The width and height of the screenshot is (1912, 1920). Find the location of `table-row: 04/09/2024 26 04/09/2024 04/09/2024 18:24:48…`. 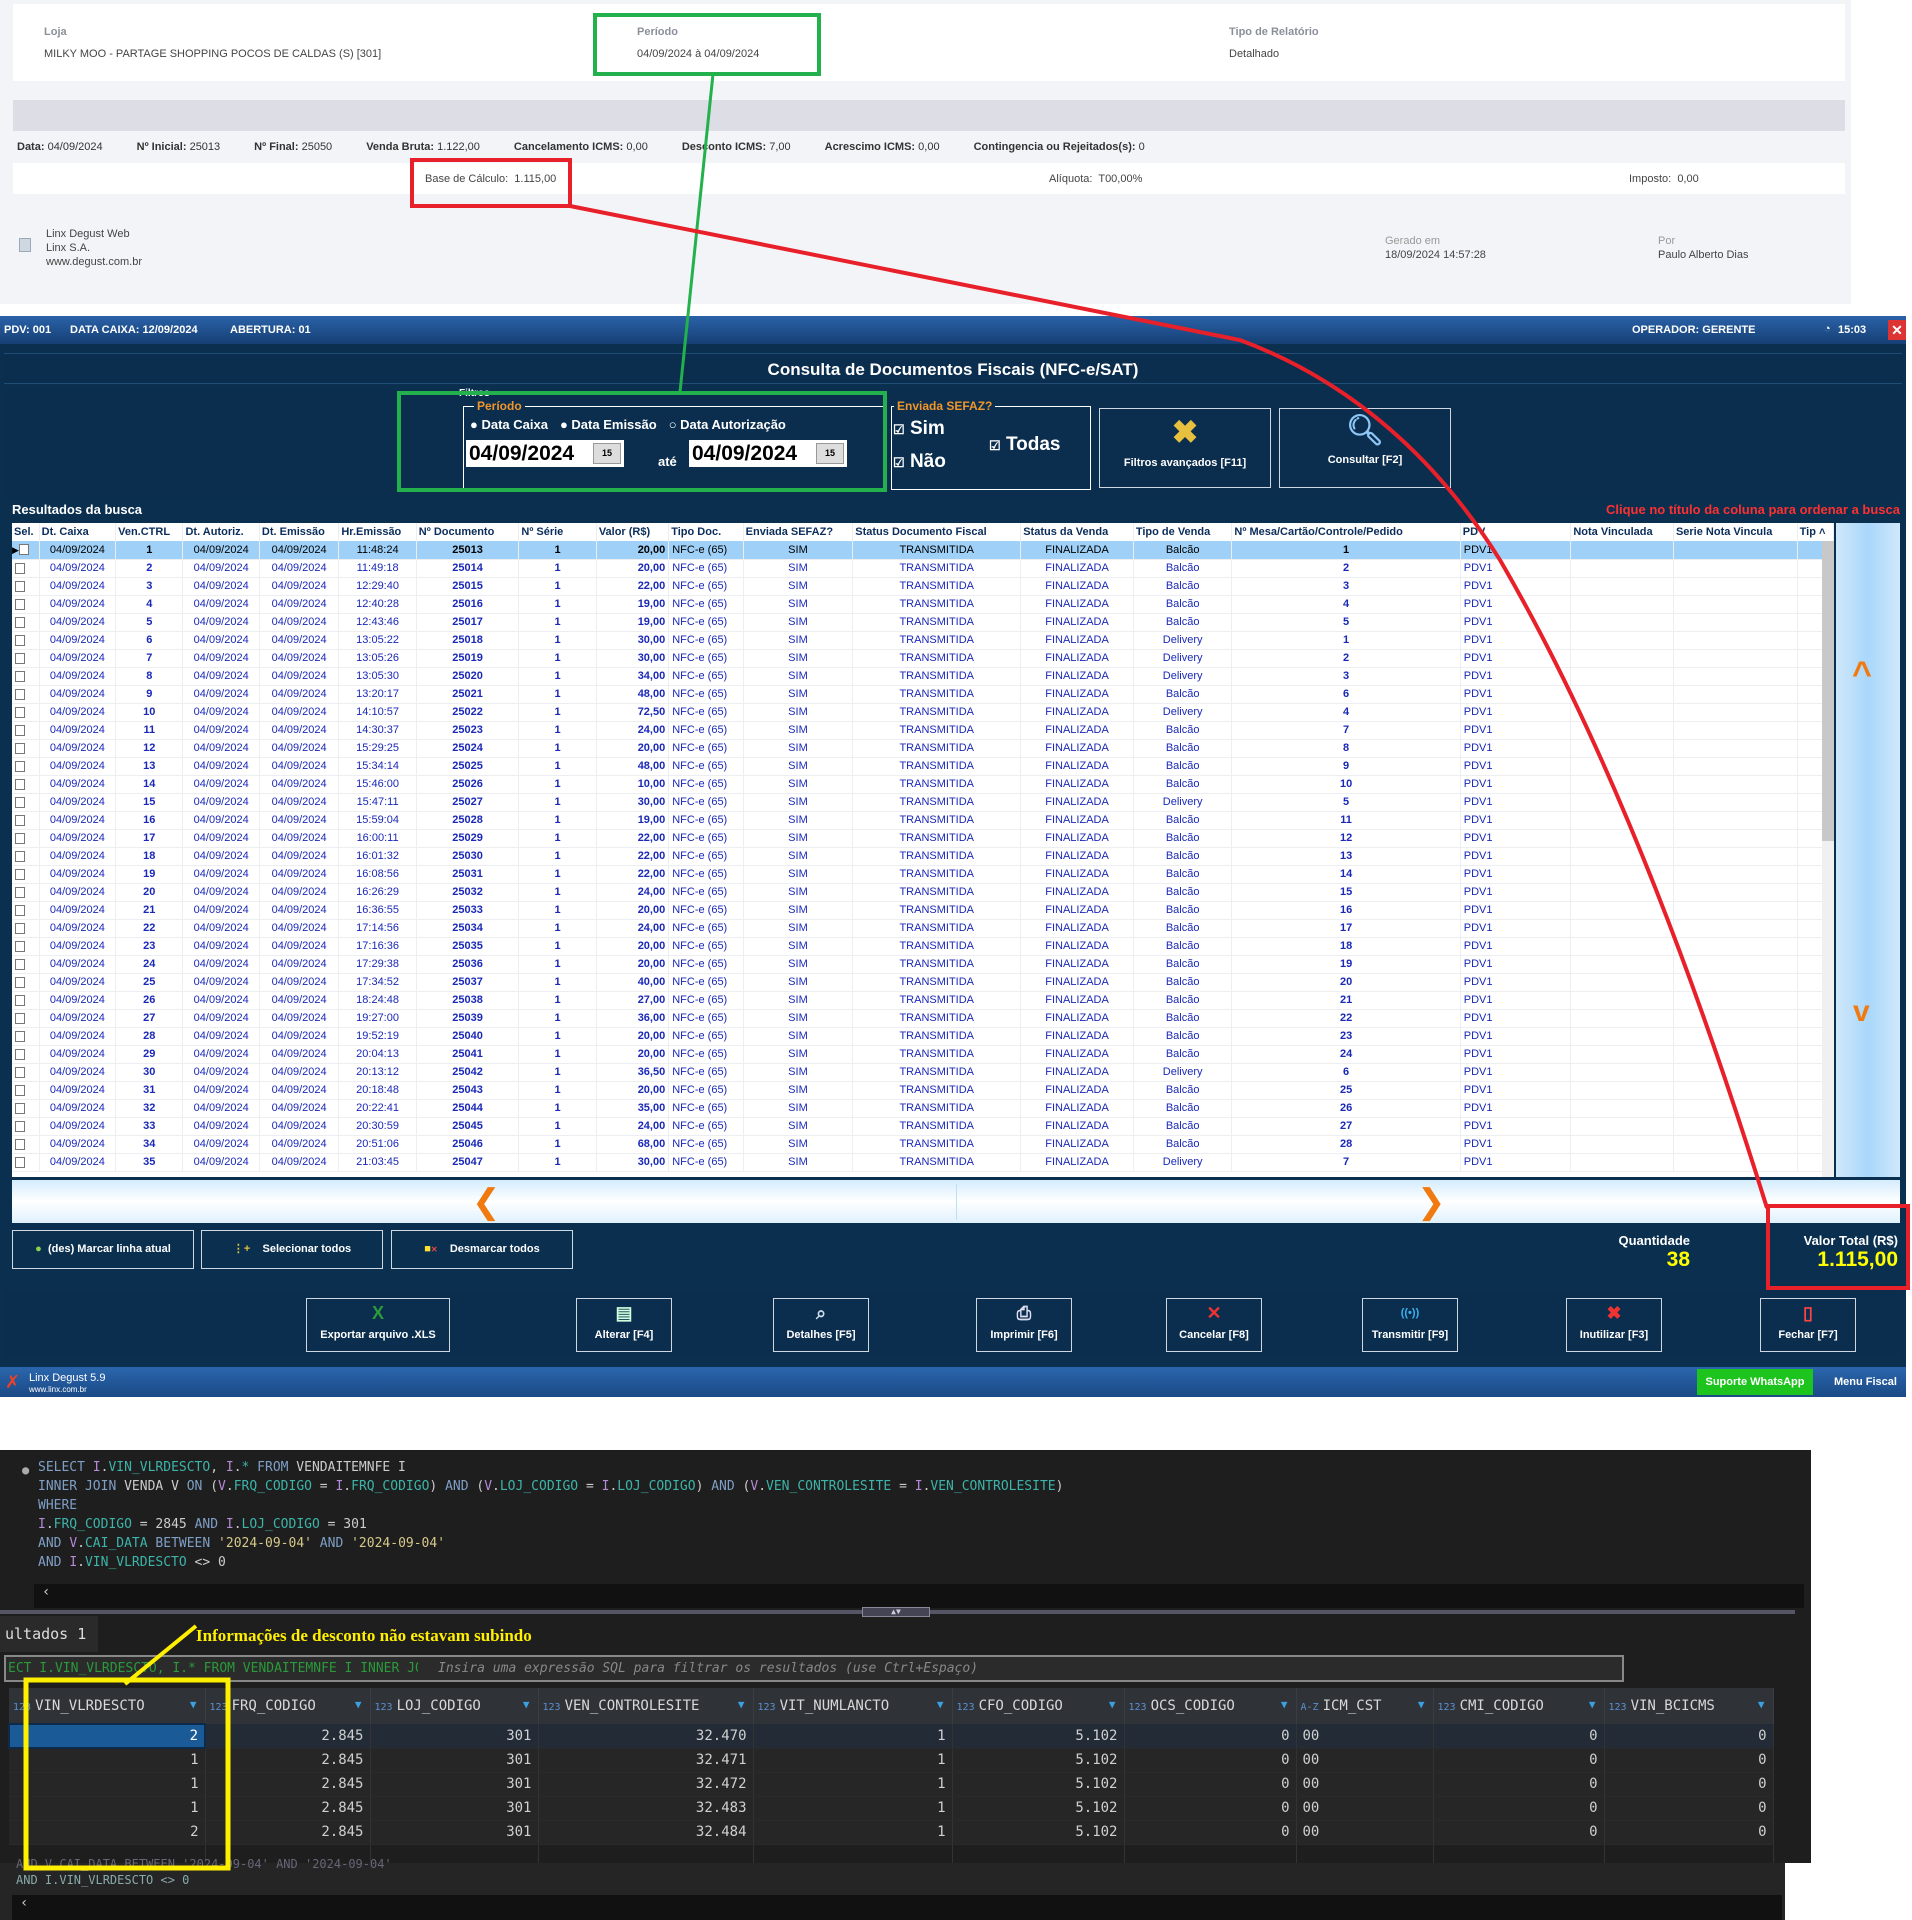

table-row: 04/09/2024 26 04/09/2024 04/09/2024 18:24:48… is located at coordinates (923, 1000).